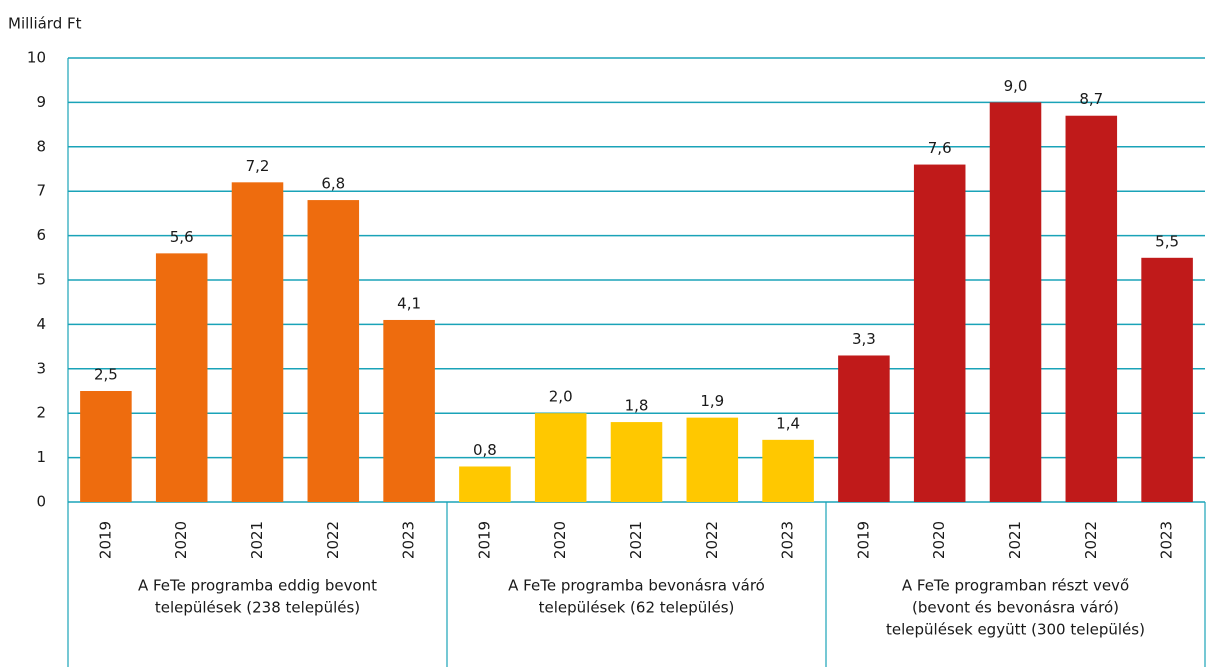 This screenshot has width=1215, height=667. I want to click on y-tick-label: 7, so click(41, 191).